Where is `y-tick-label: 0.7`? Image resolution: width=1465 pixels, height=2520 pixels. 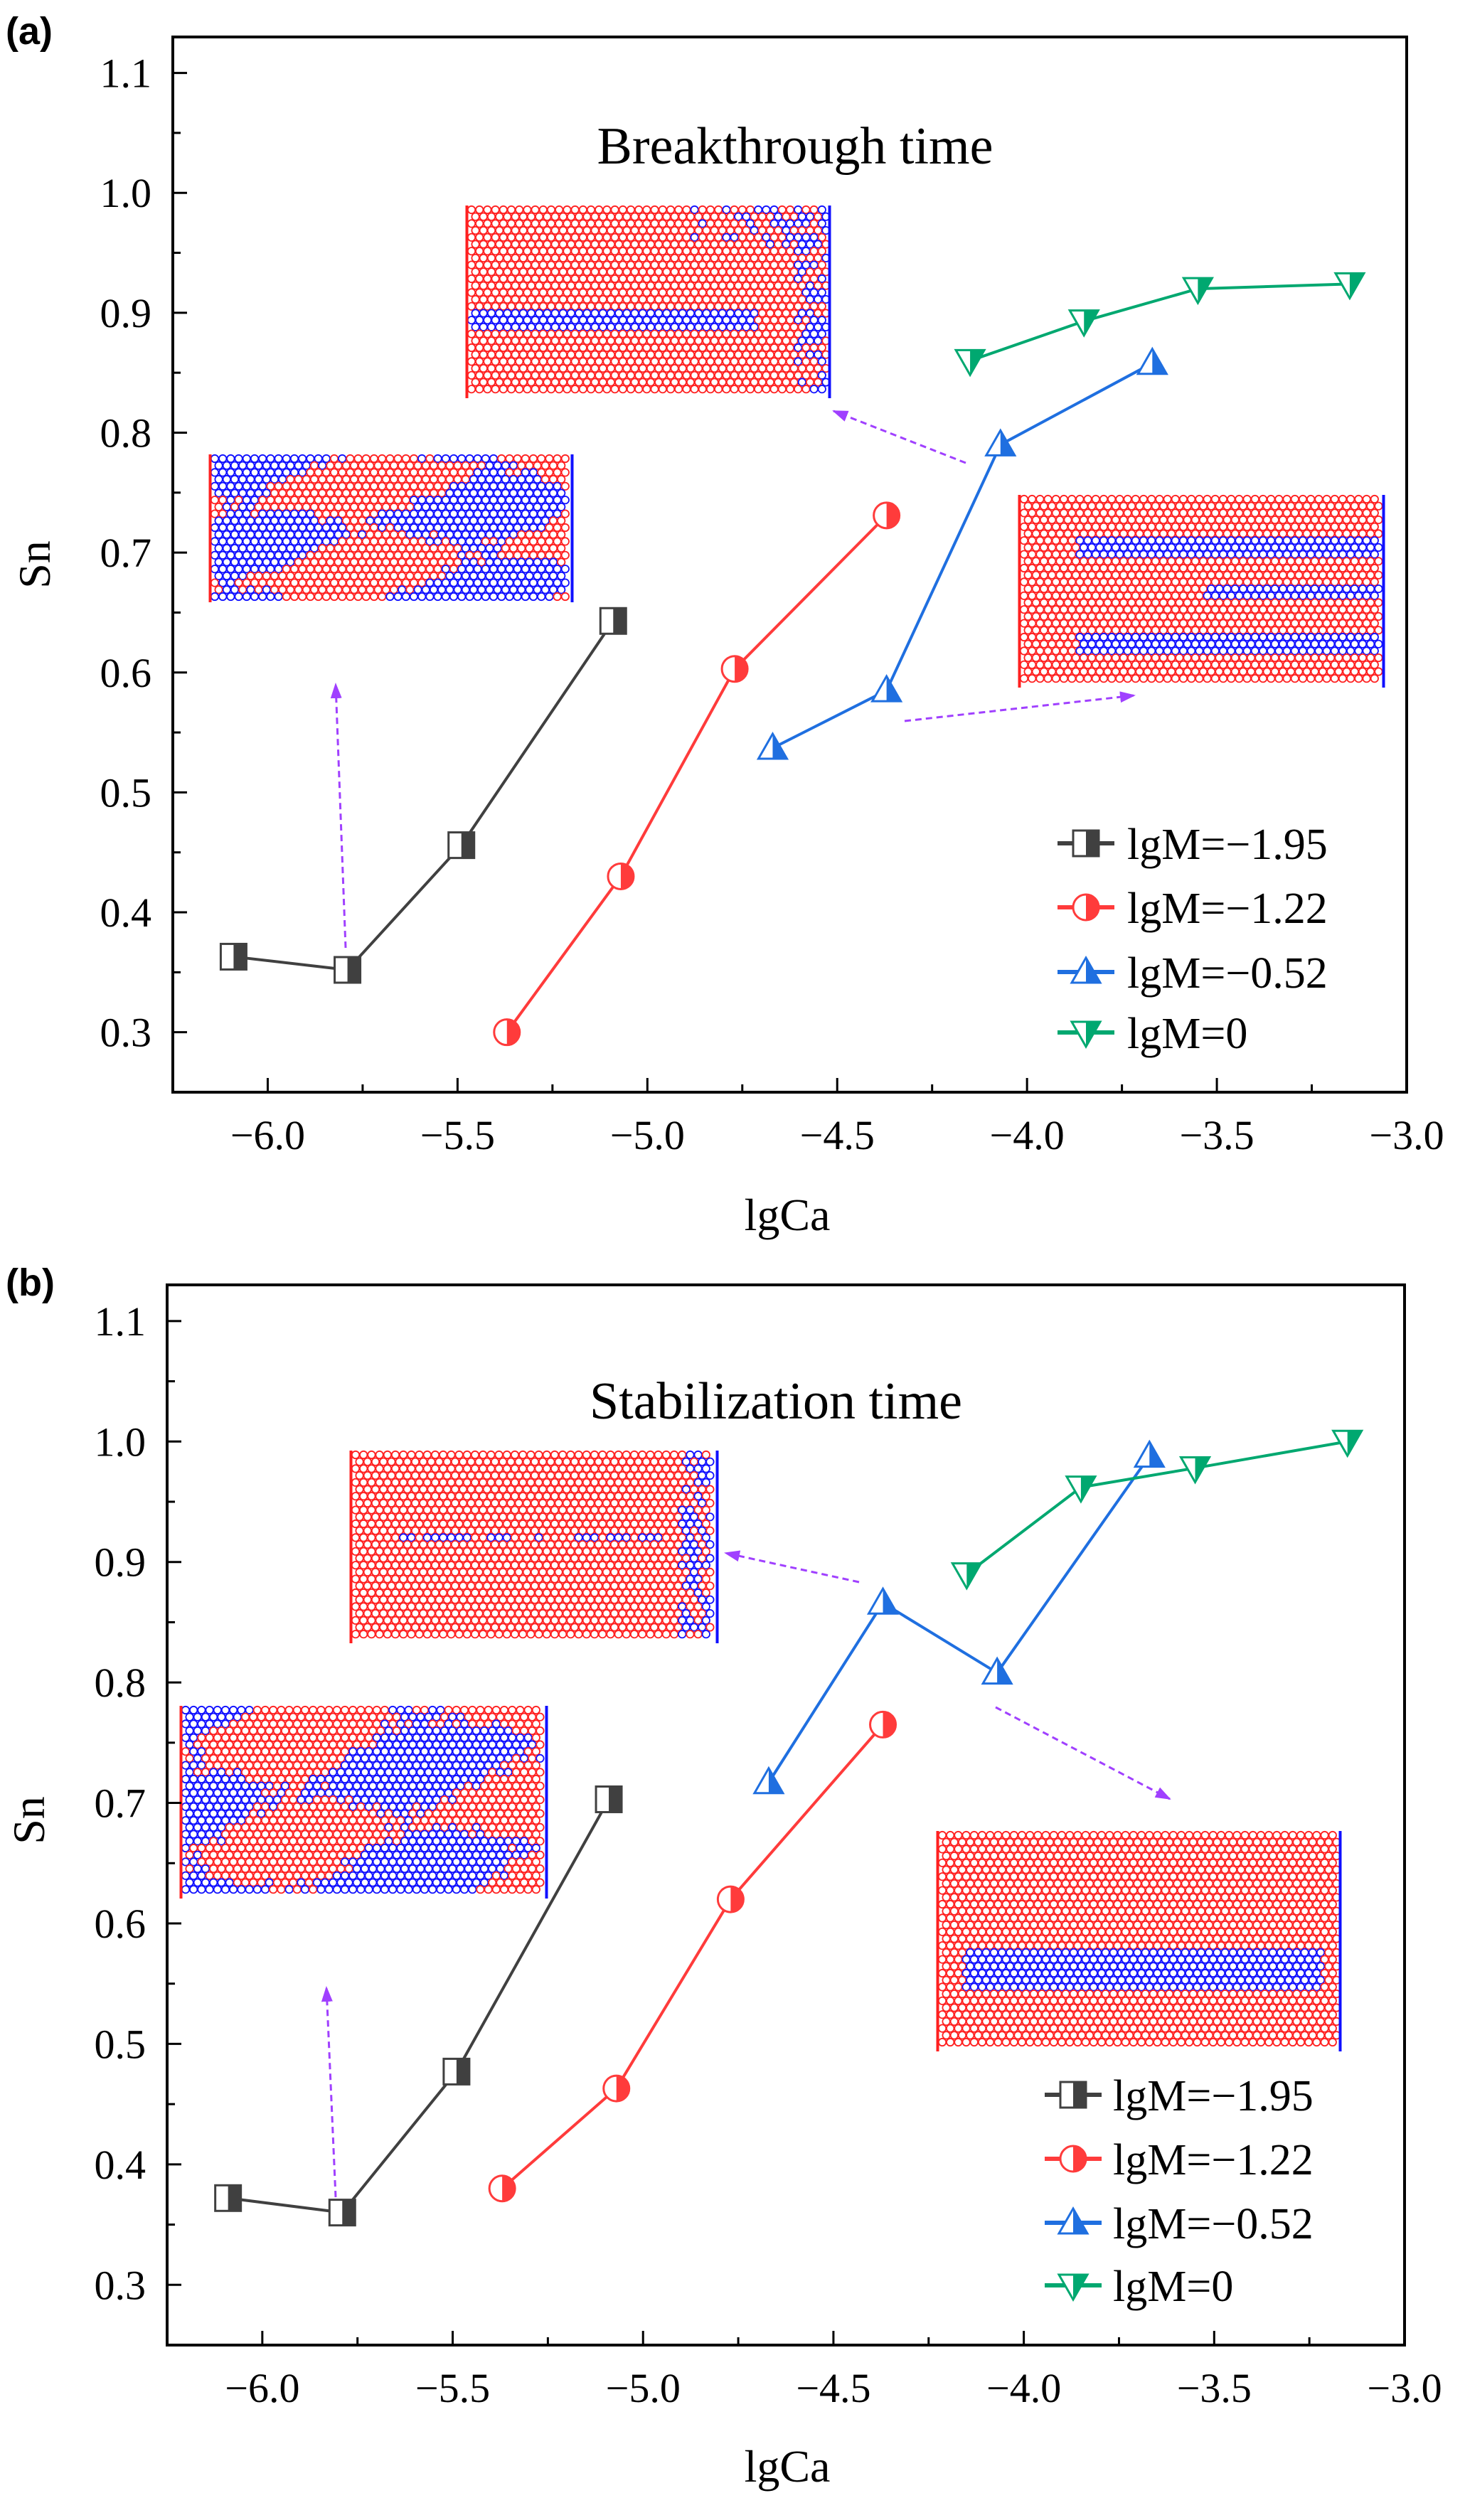
y-tick-label: 0.7 is located at coordinates (126, 553).